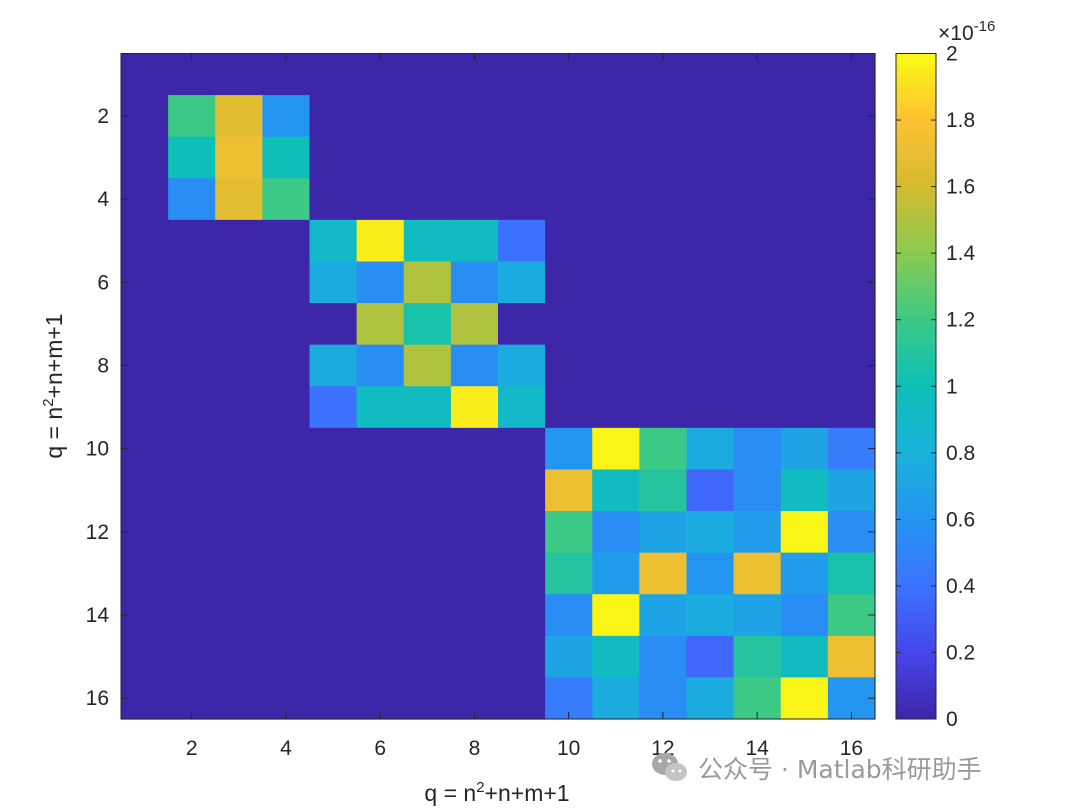 The height and width of the screenshot is (808, 1080). What do you see at coordinates (569, 657) in the screenshot?
I see `heatmap-cell-r15-c10` at bounding box center [569, 657].